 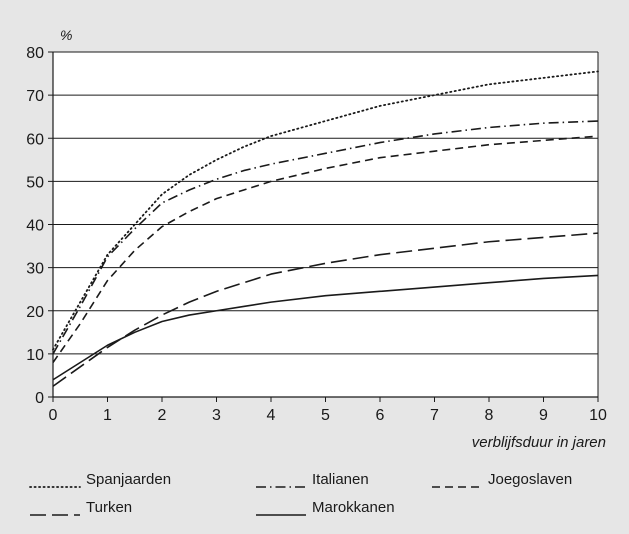 What do you see at coordinates (489, 415) in the screenshot?
I see `x-tick-label: 8` at bounding box center [489, 415].